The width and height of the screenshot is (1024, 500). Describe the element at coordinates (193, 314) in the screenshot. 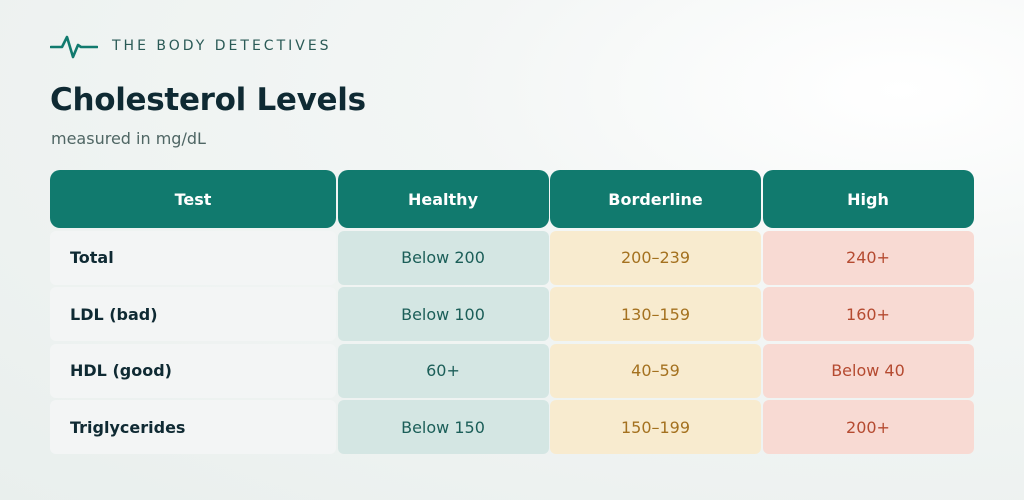

I see `row-label-ldl: LDL (bad)` at that location.